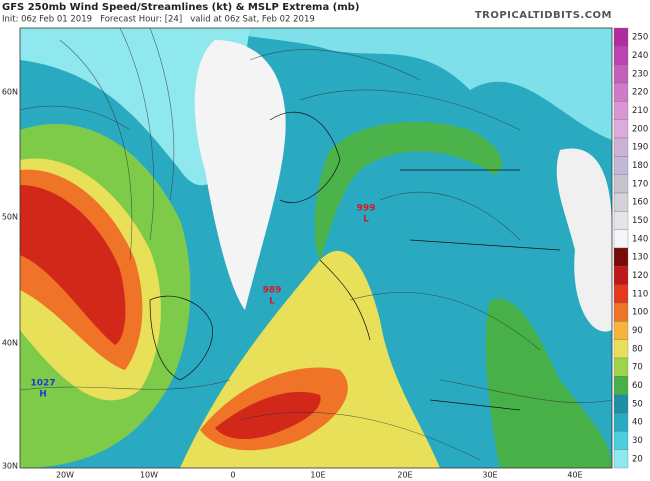 The width and height of the screenshot is (650, 481). I want to click on site-name: TROPICALTIDBITS.COM, so click(543, 15).